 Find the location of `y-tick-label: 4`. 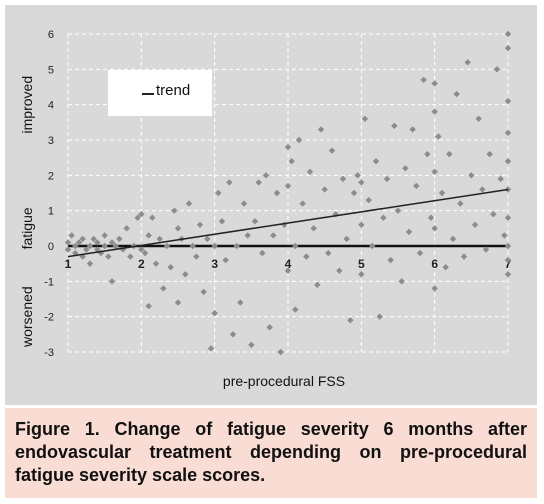

y-tick-label: 4 is located at coordinates (51, 106).